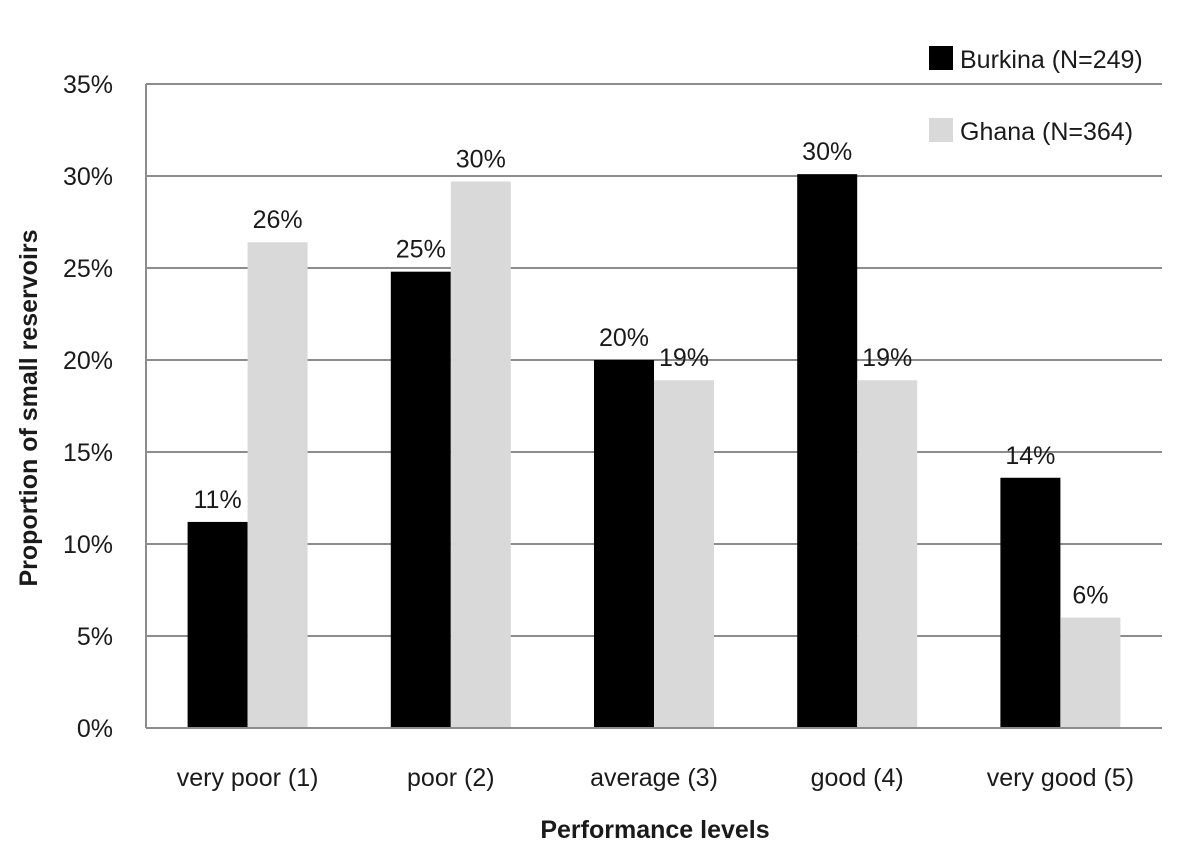 Image resolution: width=1194 pixels, height=848 pixels. I want to click on y-tick-label: 15%, so click(88, 453).